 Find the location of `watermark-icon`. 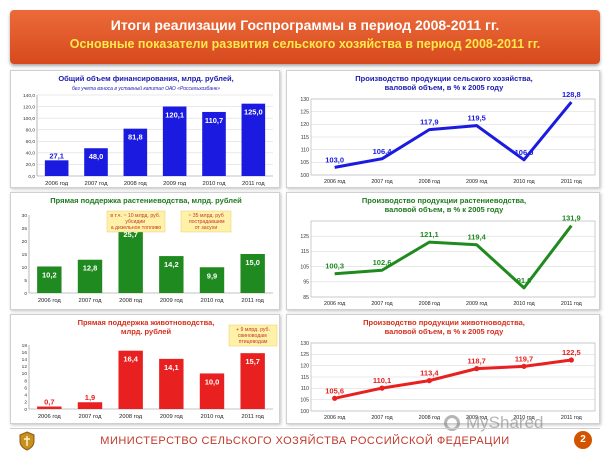

watermark-icon is located at coordinates (452, 423).